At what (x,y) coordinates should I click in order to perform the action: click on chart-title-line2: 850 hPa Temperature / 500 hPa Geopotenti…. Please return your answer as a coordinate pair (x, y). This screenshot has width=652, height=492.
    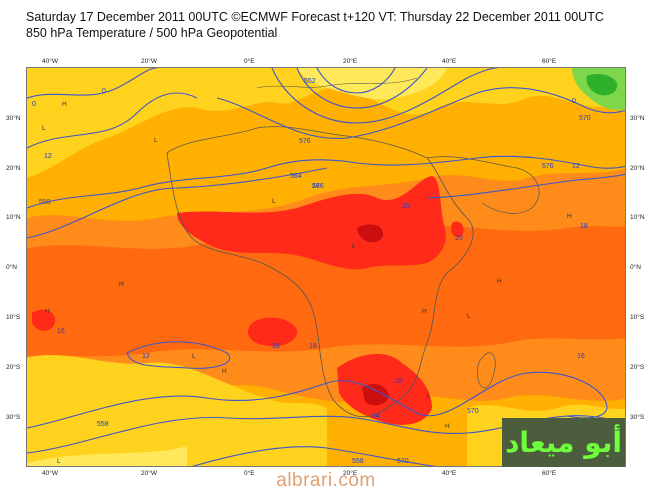
    Looking at the image, I should click on (152, 33).